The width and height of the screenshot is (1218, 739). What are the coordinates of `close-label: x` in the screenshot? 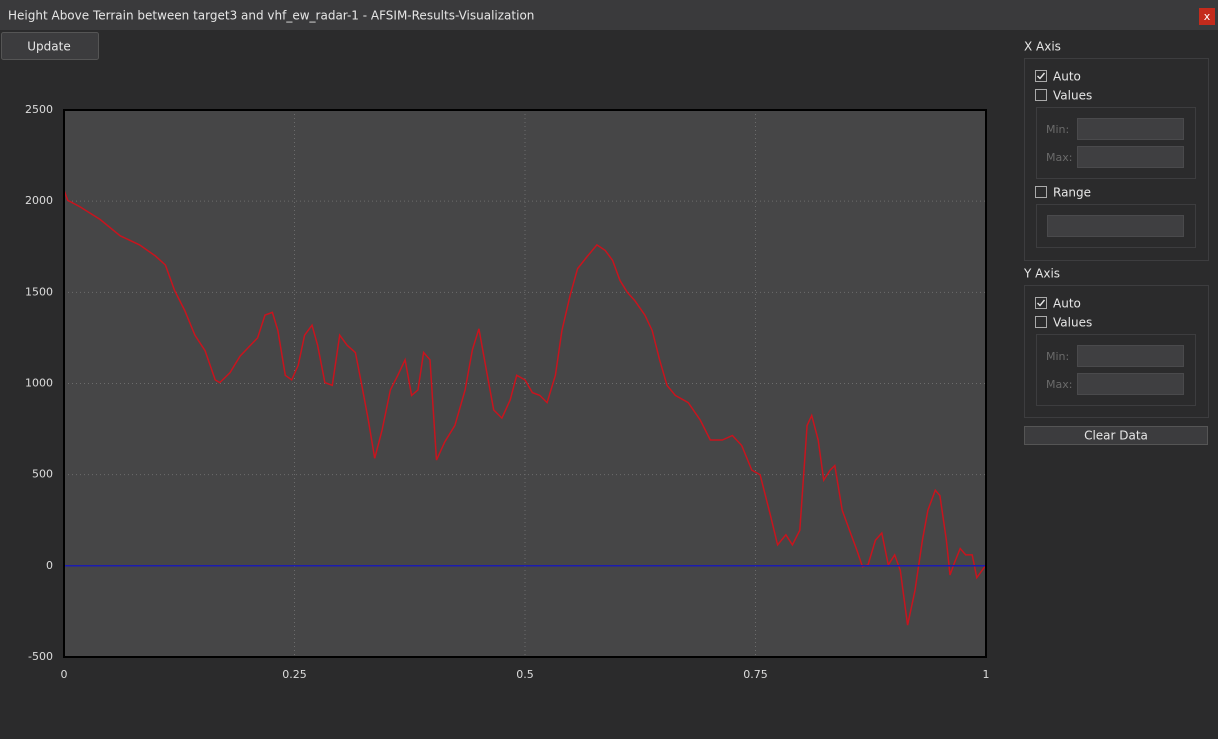 It's located at (1207, 16).